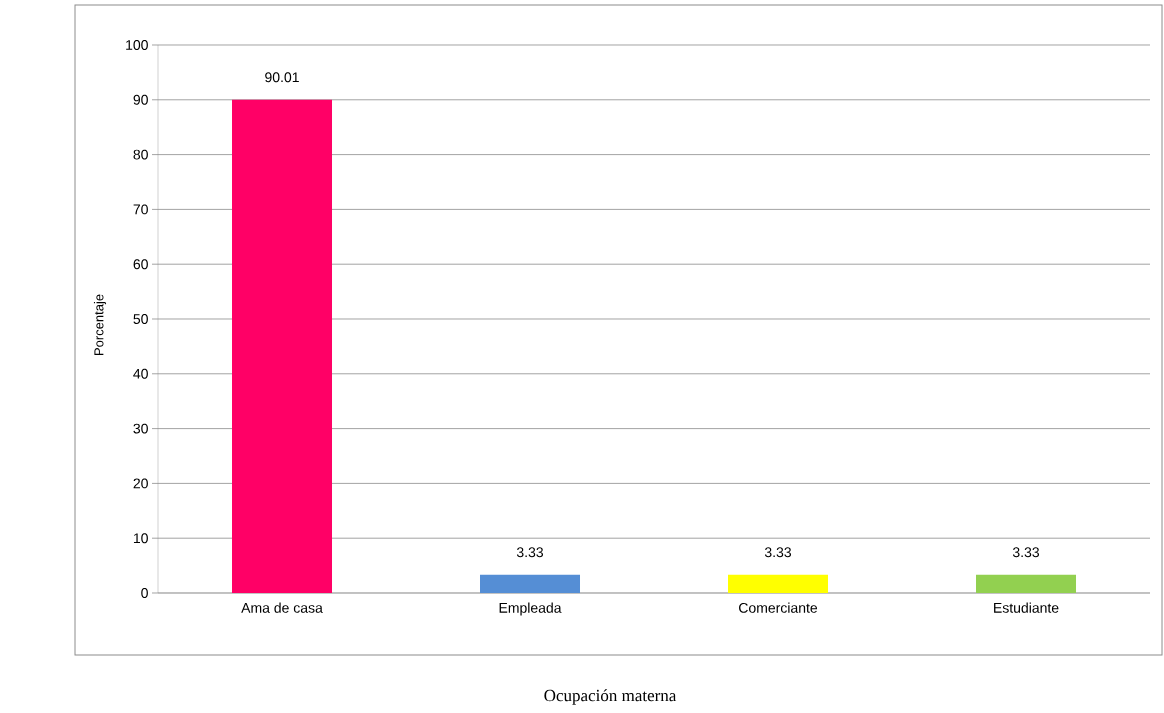 The image size is (1164, 713). What do you see at coordinates (140, 209) in the screenshot?
I see `y-tick-label: 70` at bounding box center [140, 209].